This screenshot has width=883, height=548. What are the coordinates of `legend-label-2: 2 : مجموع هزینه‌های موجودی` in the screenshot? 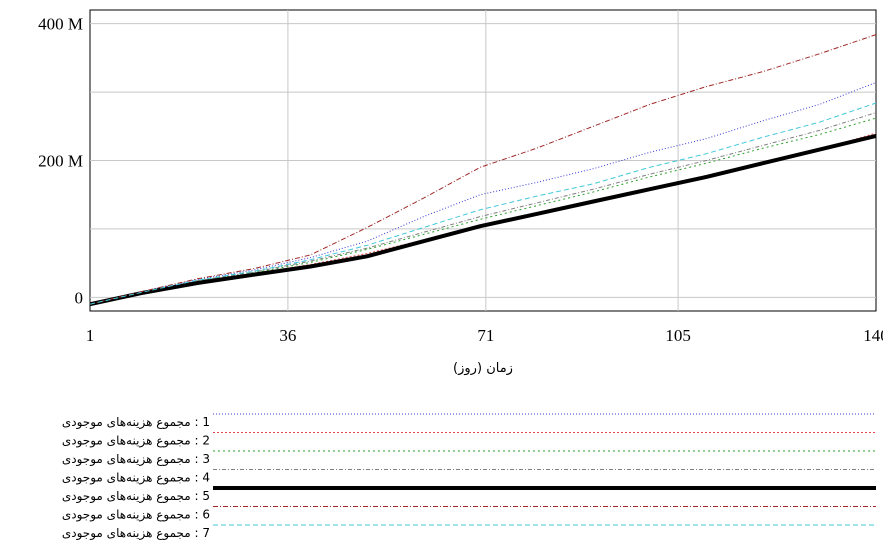 It's located at (136, 441).